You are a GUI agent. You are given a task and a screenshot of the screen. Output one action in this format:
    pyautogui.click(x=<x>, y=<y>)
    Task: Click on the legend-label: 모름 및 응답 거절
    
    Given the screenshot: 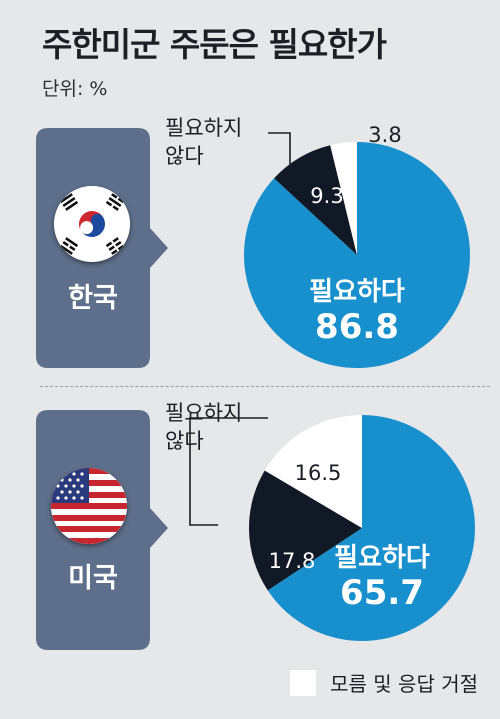 What is the action you would take?
    pyautogui.click(x=404, y=684)
    